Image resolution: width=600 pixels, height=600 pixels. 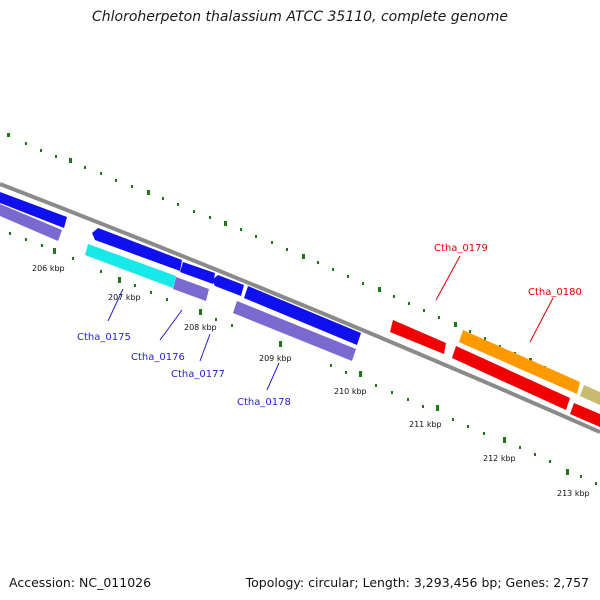 What do you see at coordinates (228, 285) in the screenshot?
I see `cds-feature-ctha-0177b` at bounding box center [228, 285].